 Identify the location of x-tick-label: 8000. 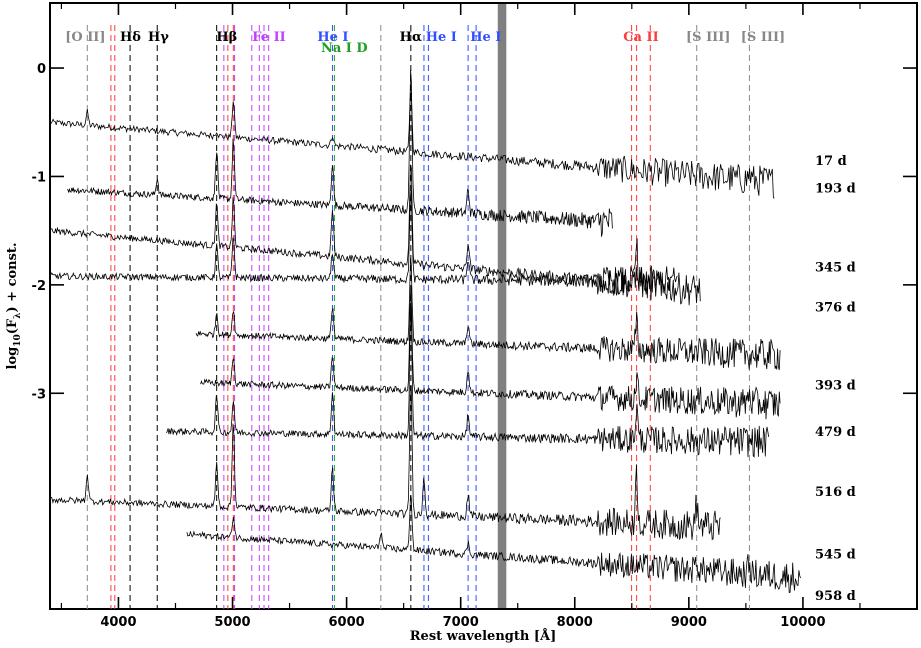
(575, 622).